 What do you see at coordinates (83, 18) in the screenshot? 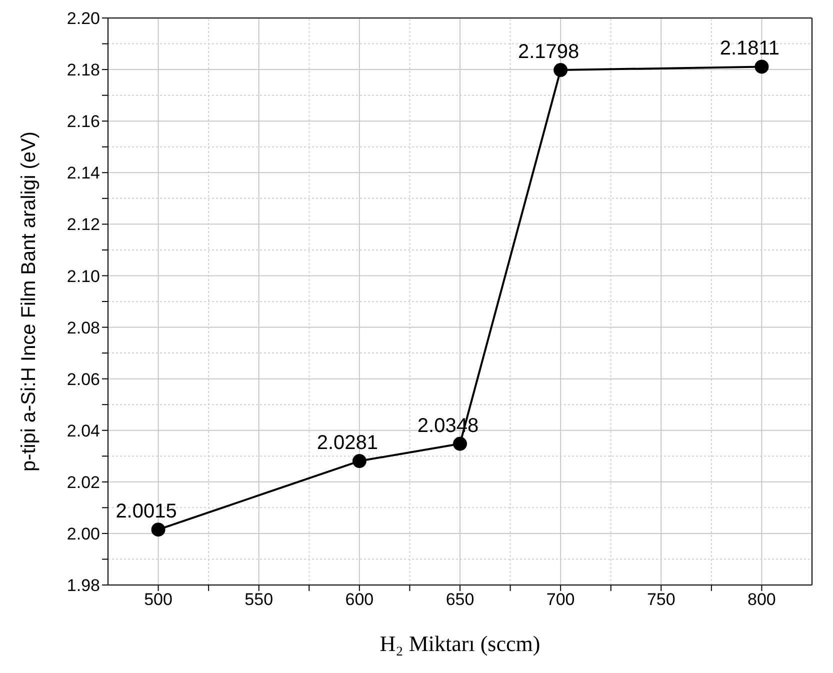
I see `y-tick-label: 2.20` at bounding box center [83, 18].